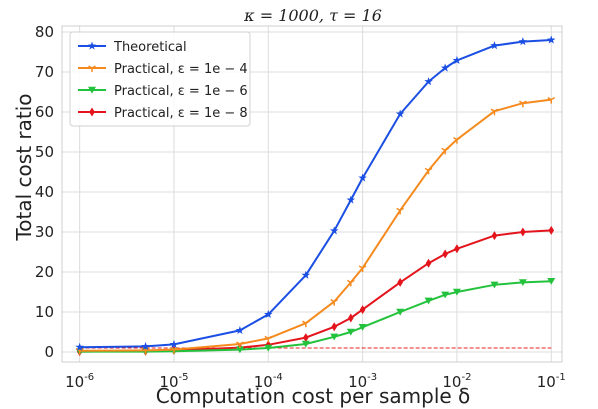 This screenshot has width=598, height=409. I want to click on x-axis-label: Computation cost per sample δ, so click(313, 396).